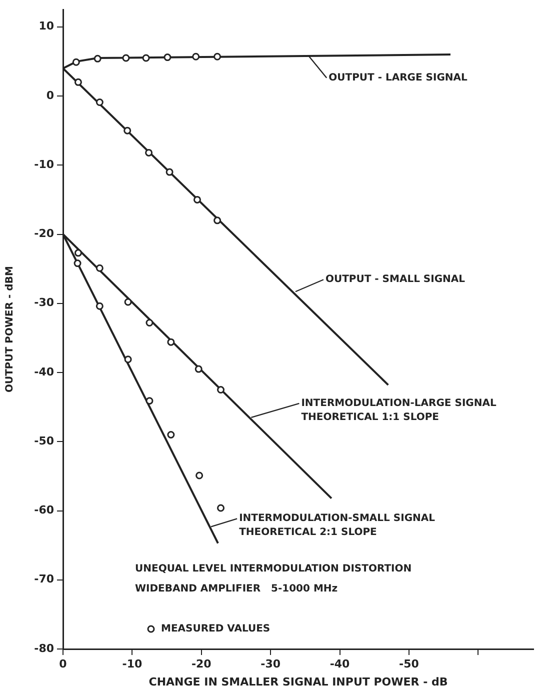 The width and height of the screenshot is (539, 693). I want to click on x-tick-label: -50, so click(409, 663).